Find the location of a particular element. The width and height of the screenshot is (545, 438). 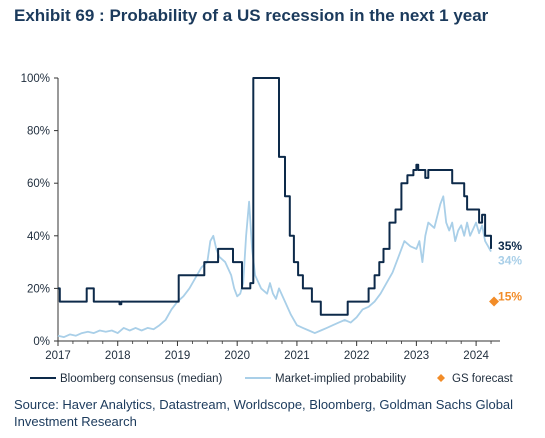

x-tick-label: 2019 is located at coordinates (178, 356).